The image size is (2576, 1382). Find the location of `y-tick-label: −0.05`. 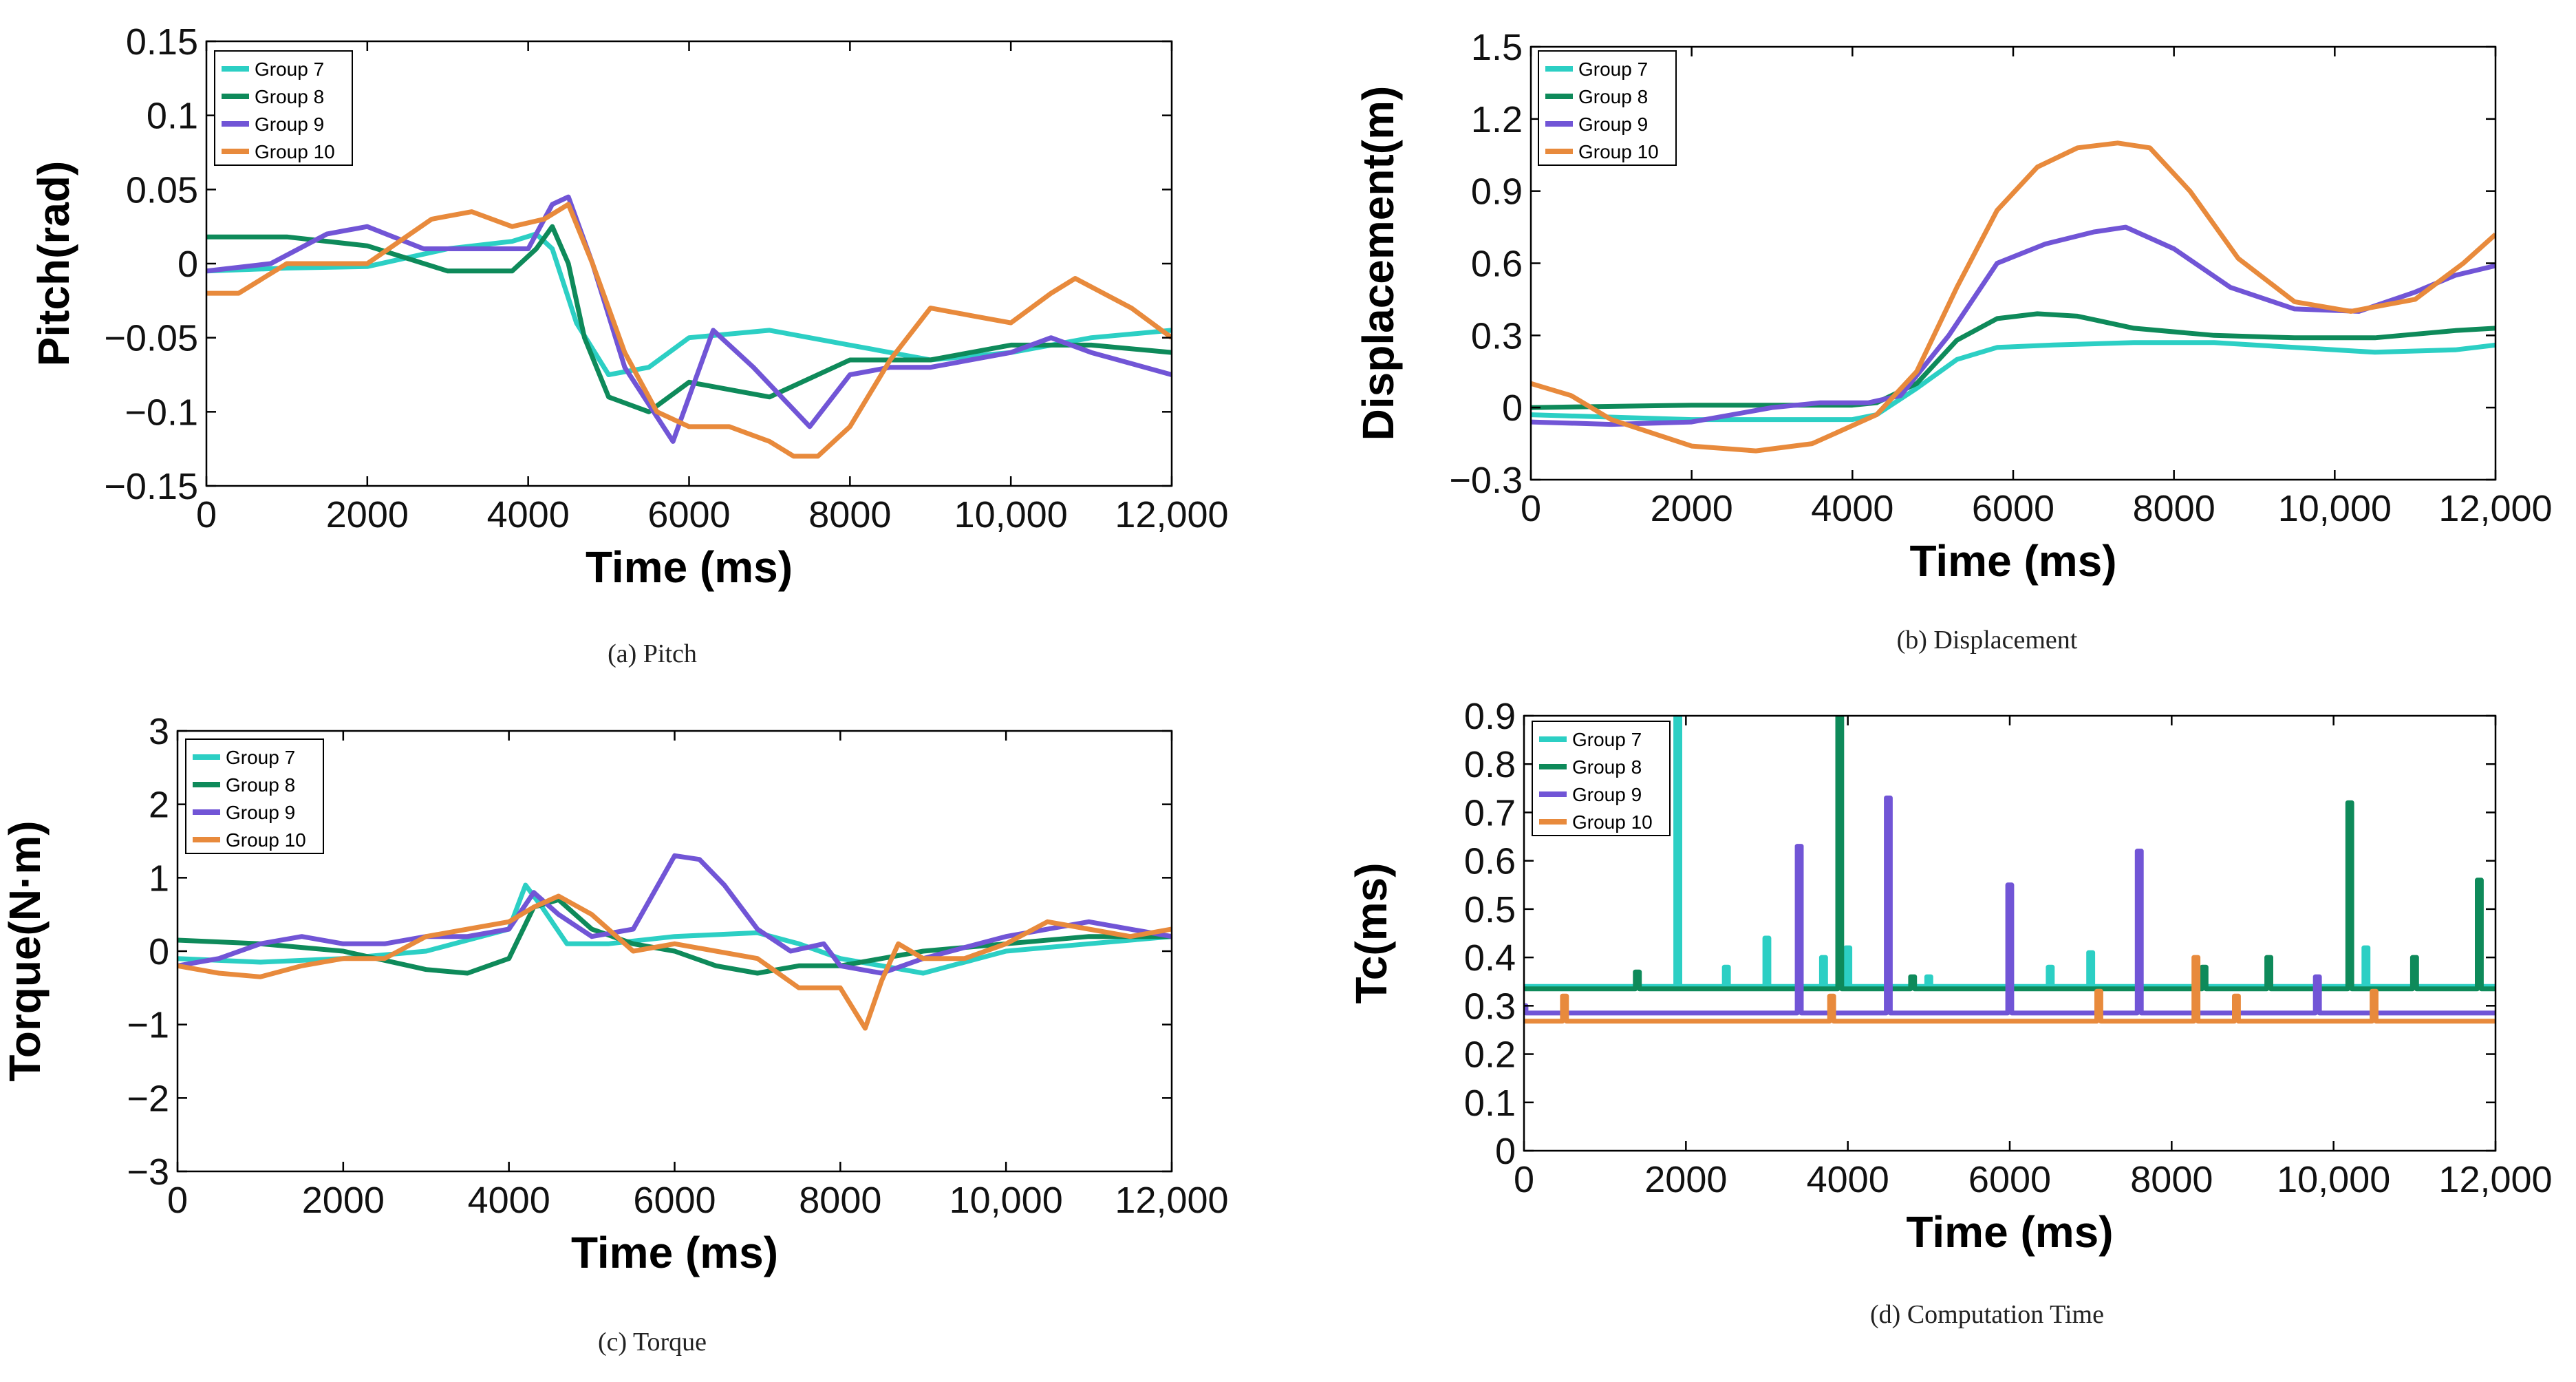

y-tick-label: −0.05 is located at coordinates (151, 338).